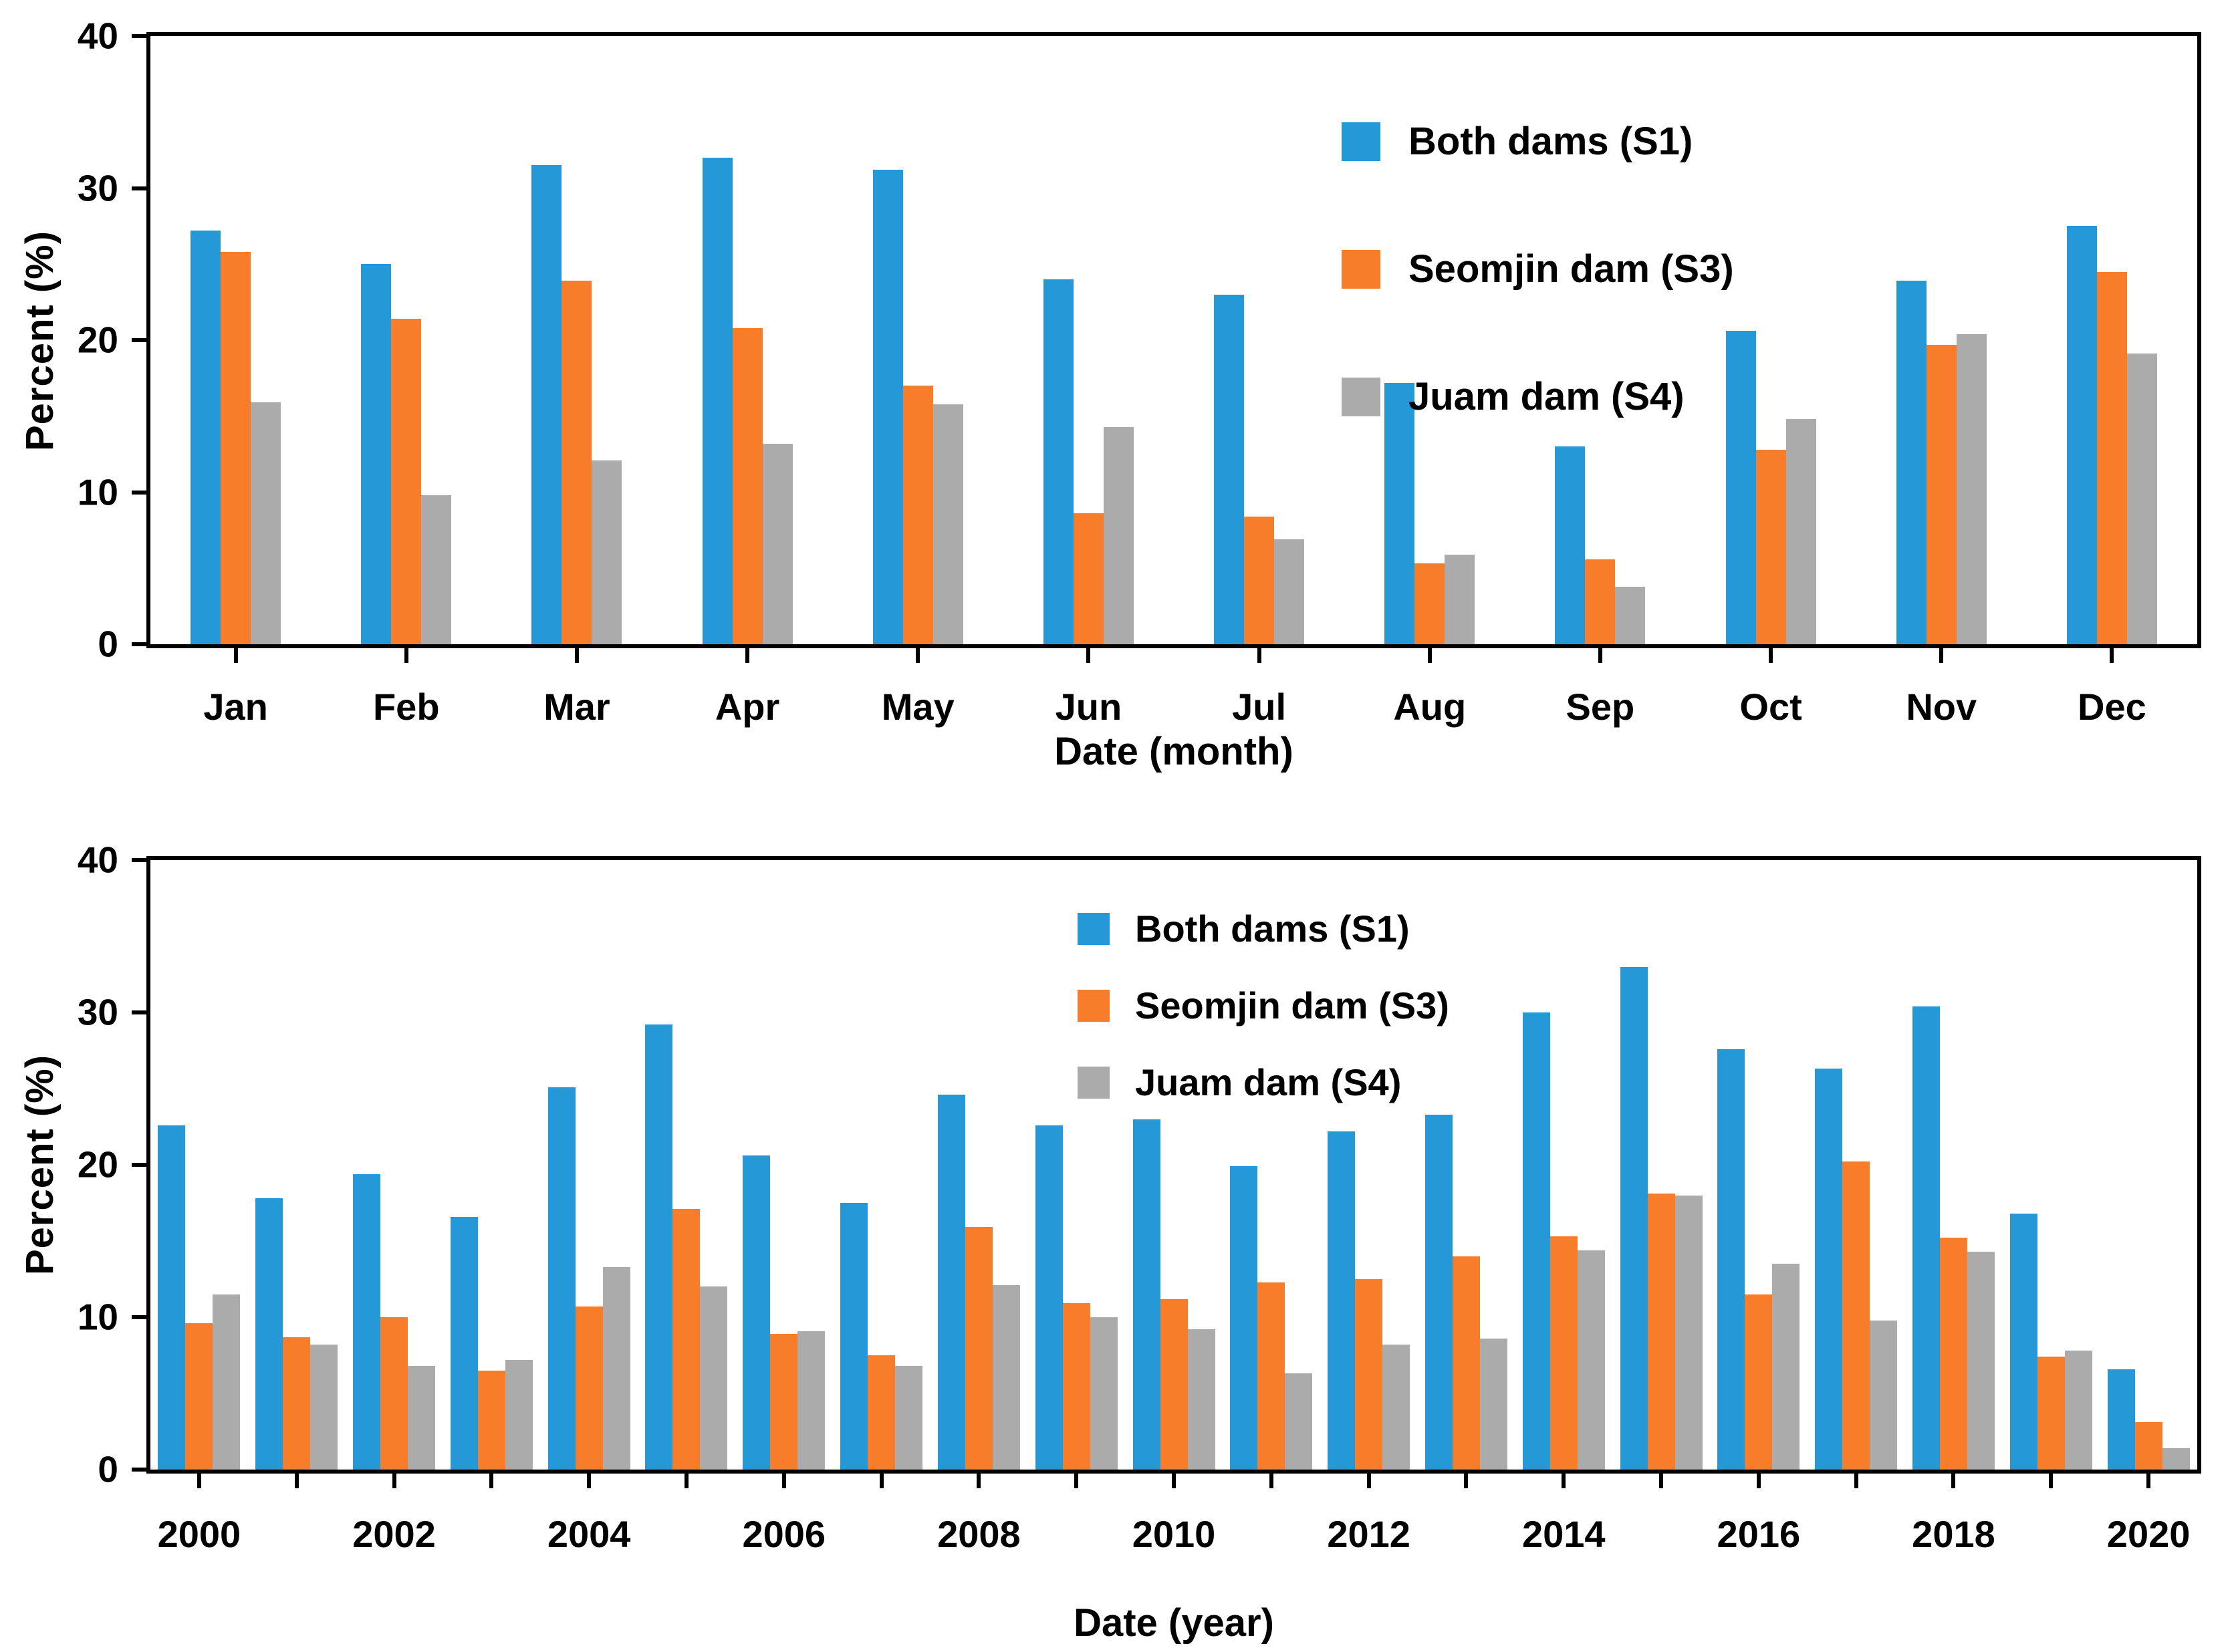 The height and width of the screenshot is (1652, 2234). Describe the element at coordinates (1911, 462) in the screenshot. I see `bar-both-dams-s1--Nov` at that location.